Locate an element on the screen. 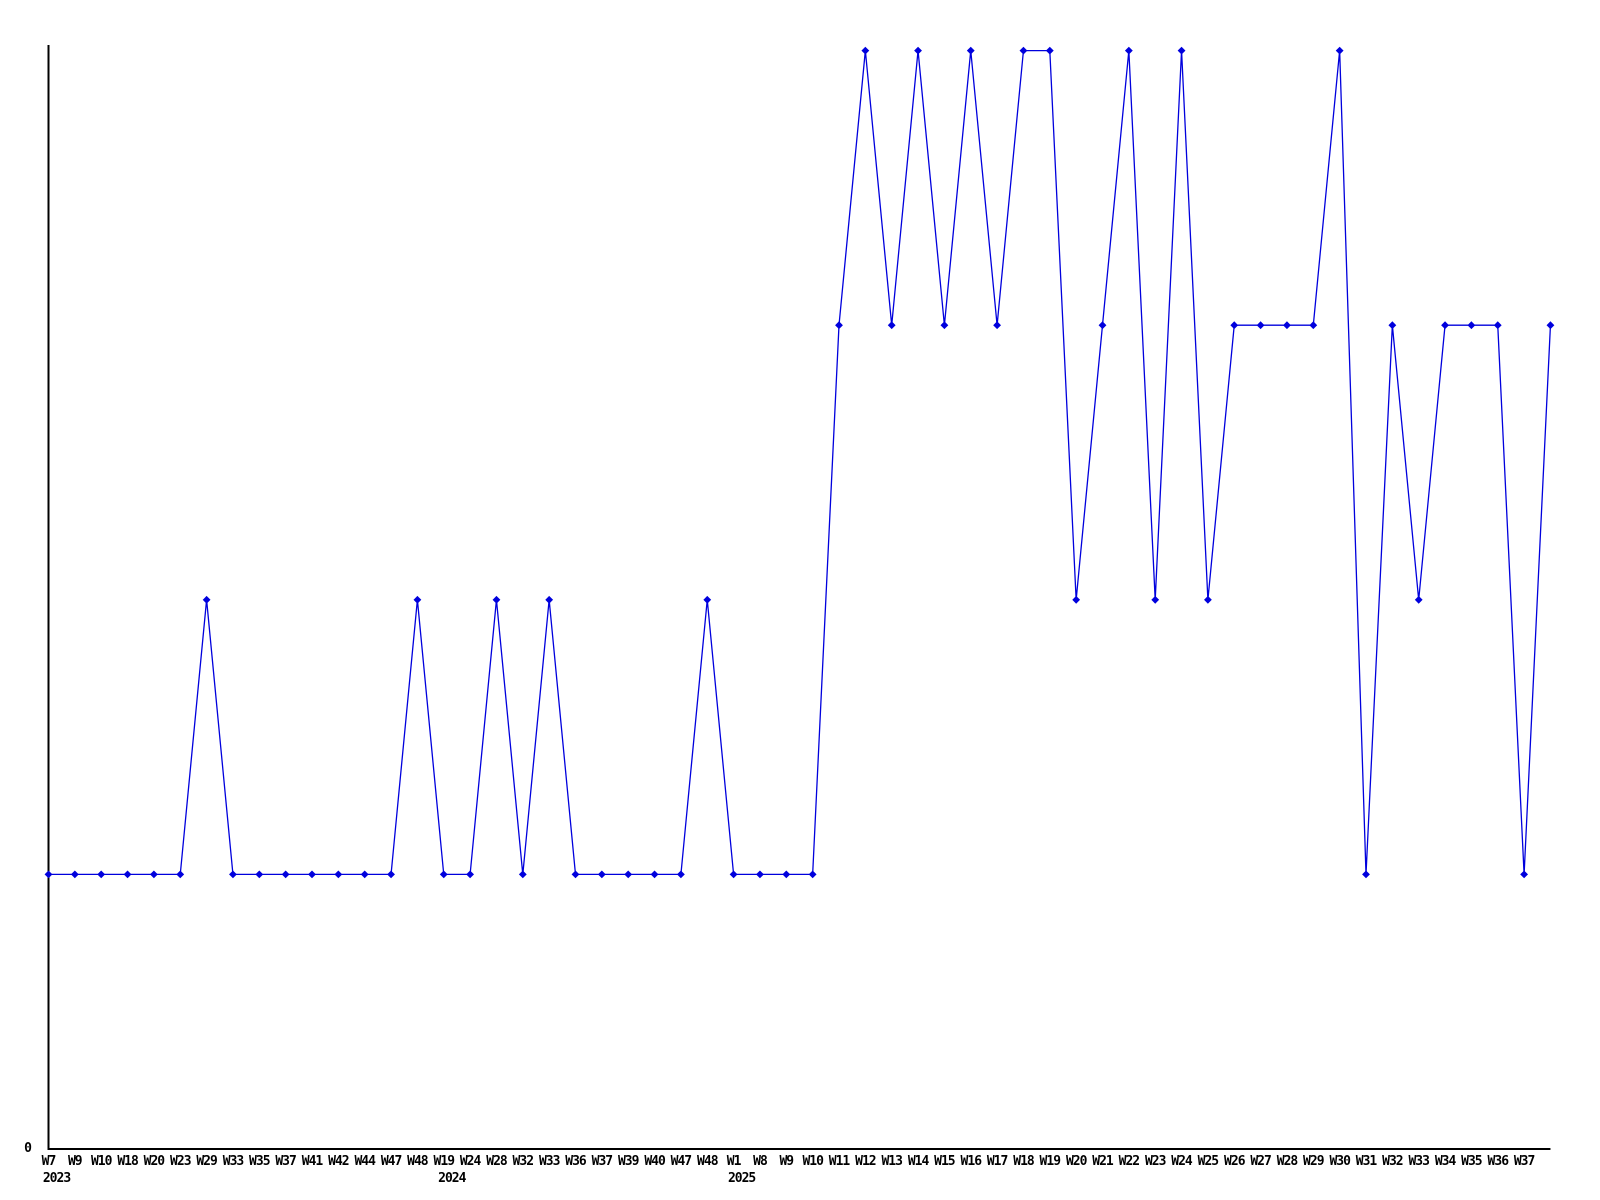 The image size is (1600, 1200). x-axis-week-label: W37 is located at coordinates (602, 1161).